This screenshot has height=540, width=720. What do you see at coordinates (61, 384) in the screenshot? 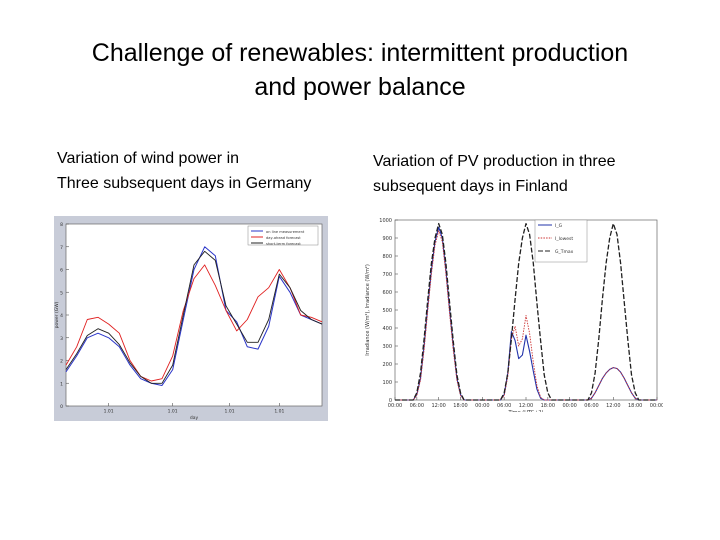
I see `y-tick-label: 1` at bounding box center [61, 384].